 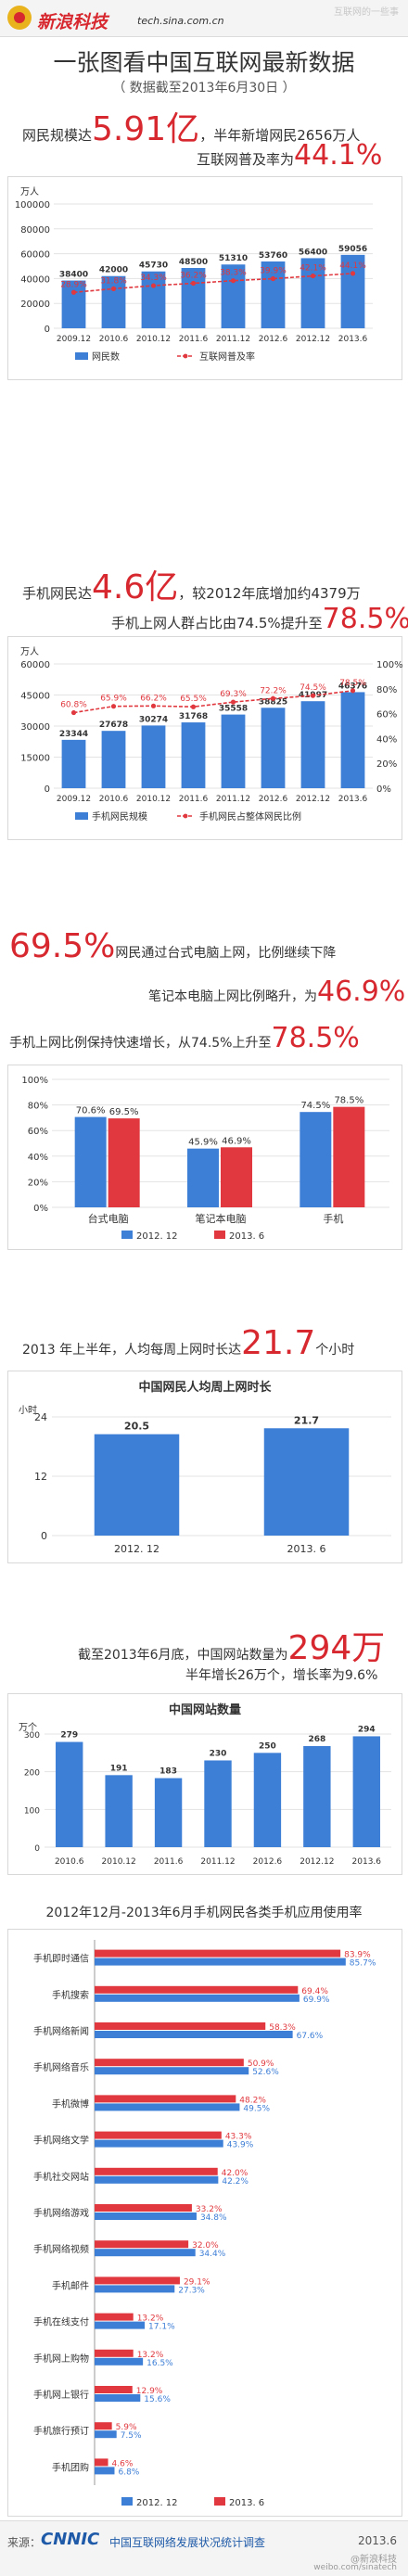 I want to click on bar-value-label: 43.9%, so click(x=240, y=2145).